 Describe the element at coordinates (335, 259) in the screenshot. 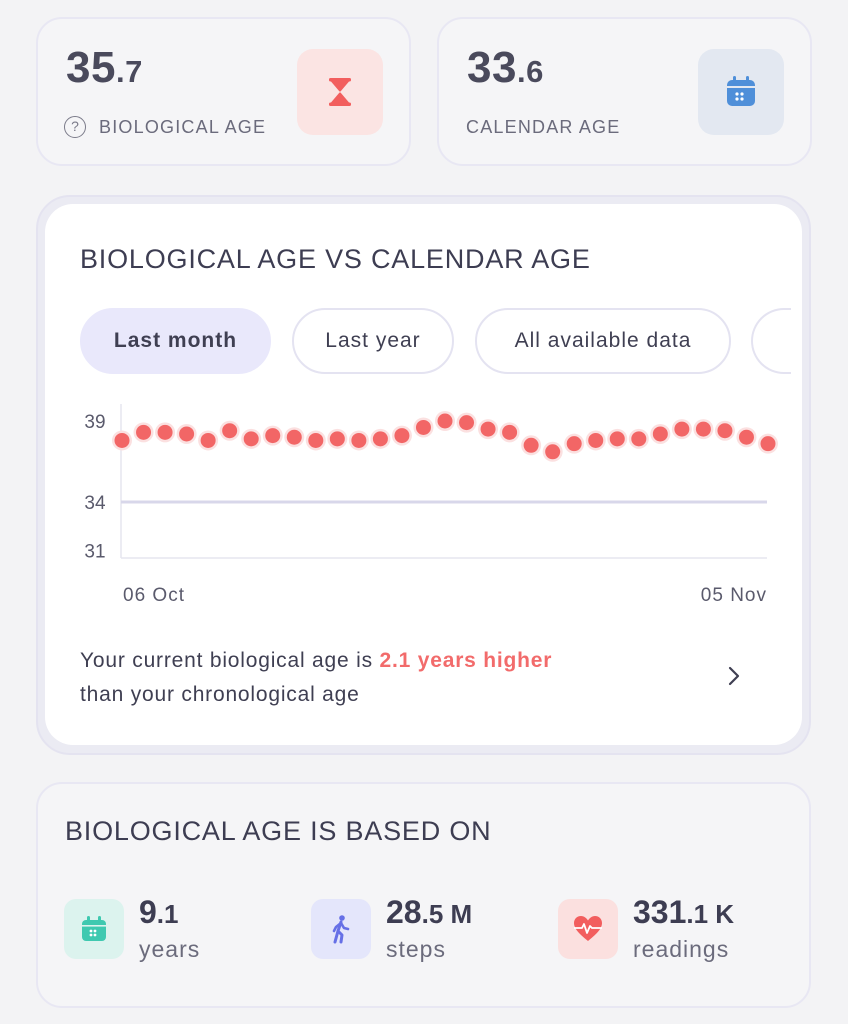

I see `chart-title: BIOLOGICAL AGE VS CALENDAR AGE` at that location.